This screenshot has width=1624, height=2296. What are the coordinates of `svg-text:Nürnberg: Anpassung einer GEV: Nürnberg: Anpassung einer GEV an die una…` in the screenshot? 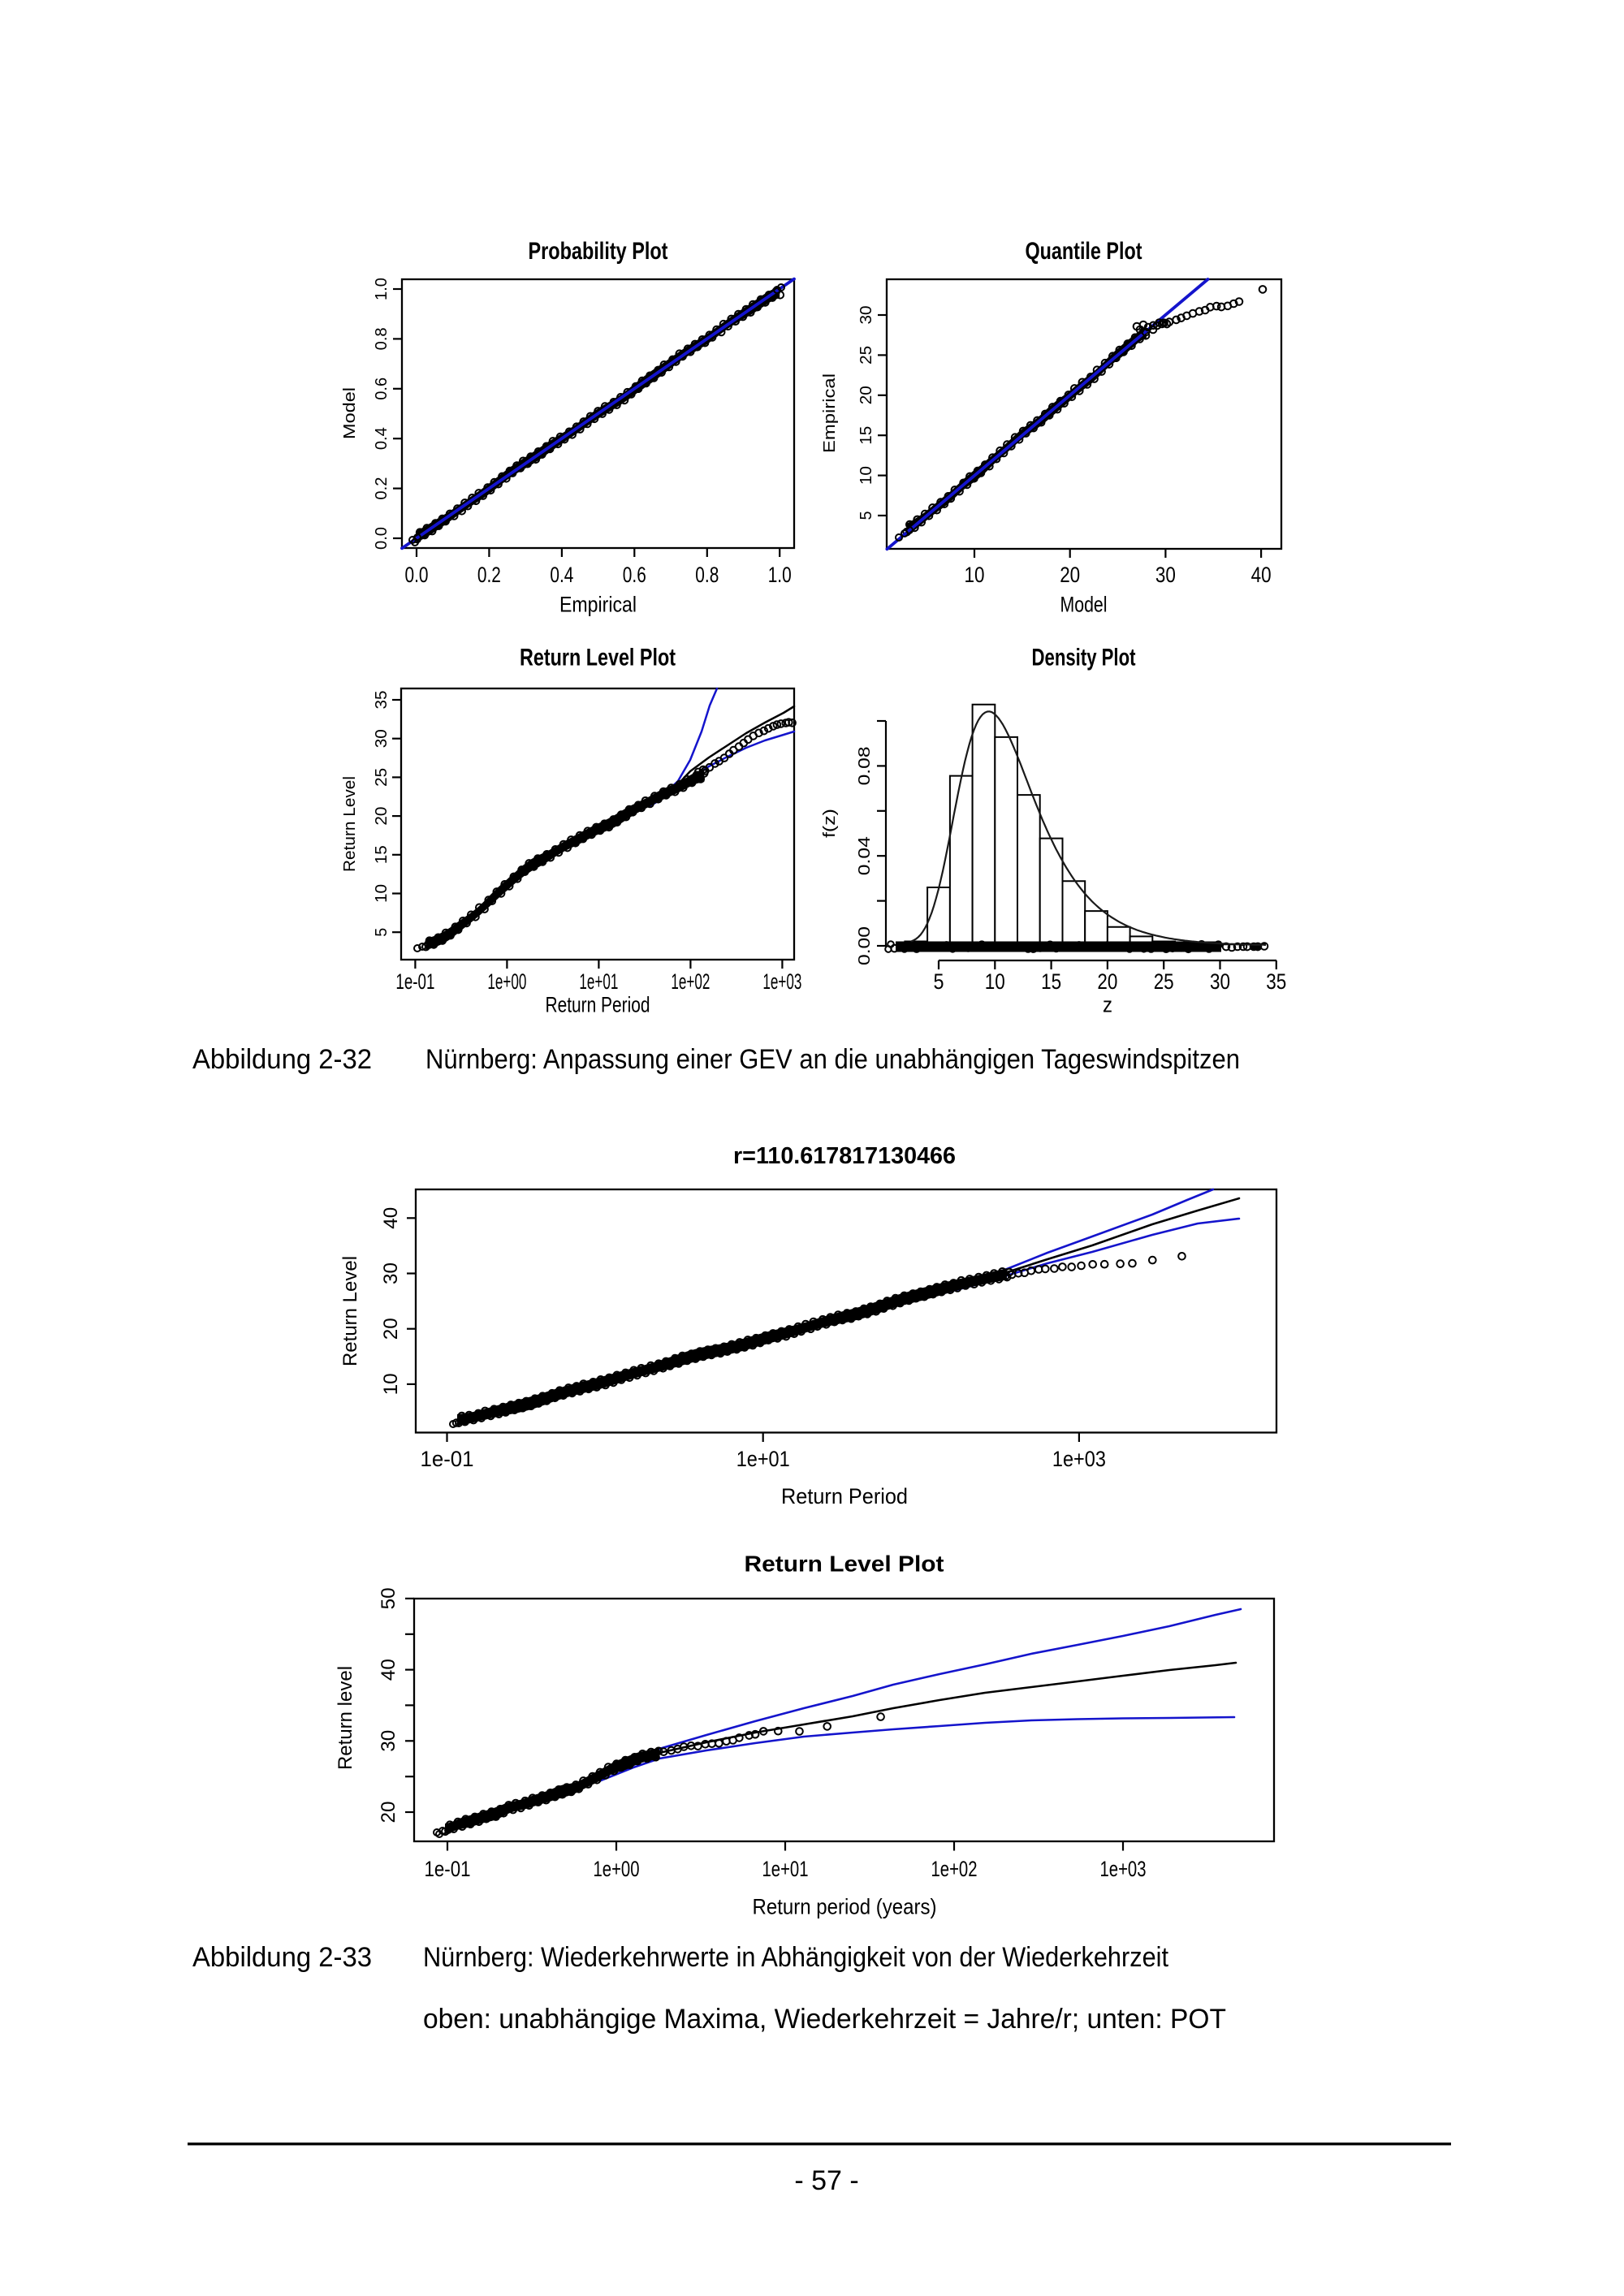 It's located at (832, 1059).